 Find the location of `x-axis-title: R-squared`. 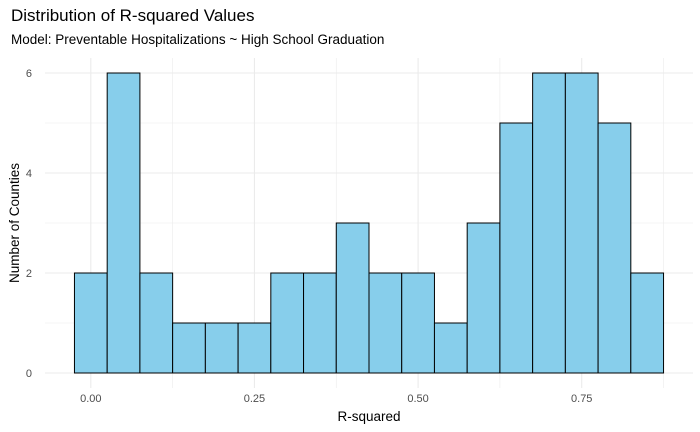

x-axis-title: R-squared is located at coordinates (368, 416).